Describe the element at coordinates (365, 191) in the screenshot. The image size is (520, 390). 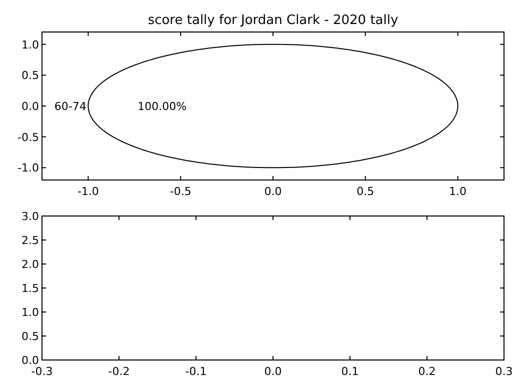
I see `x-tick-label: 0.5` at that location.